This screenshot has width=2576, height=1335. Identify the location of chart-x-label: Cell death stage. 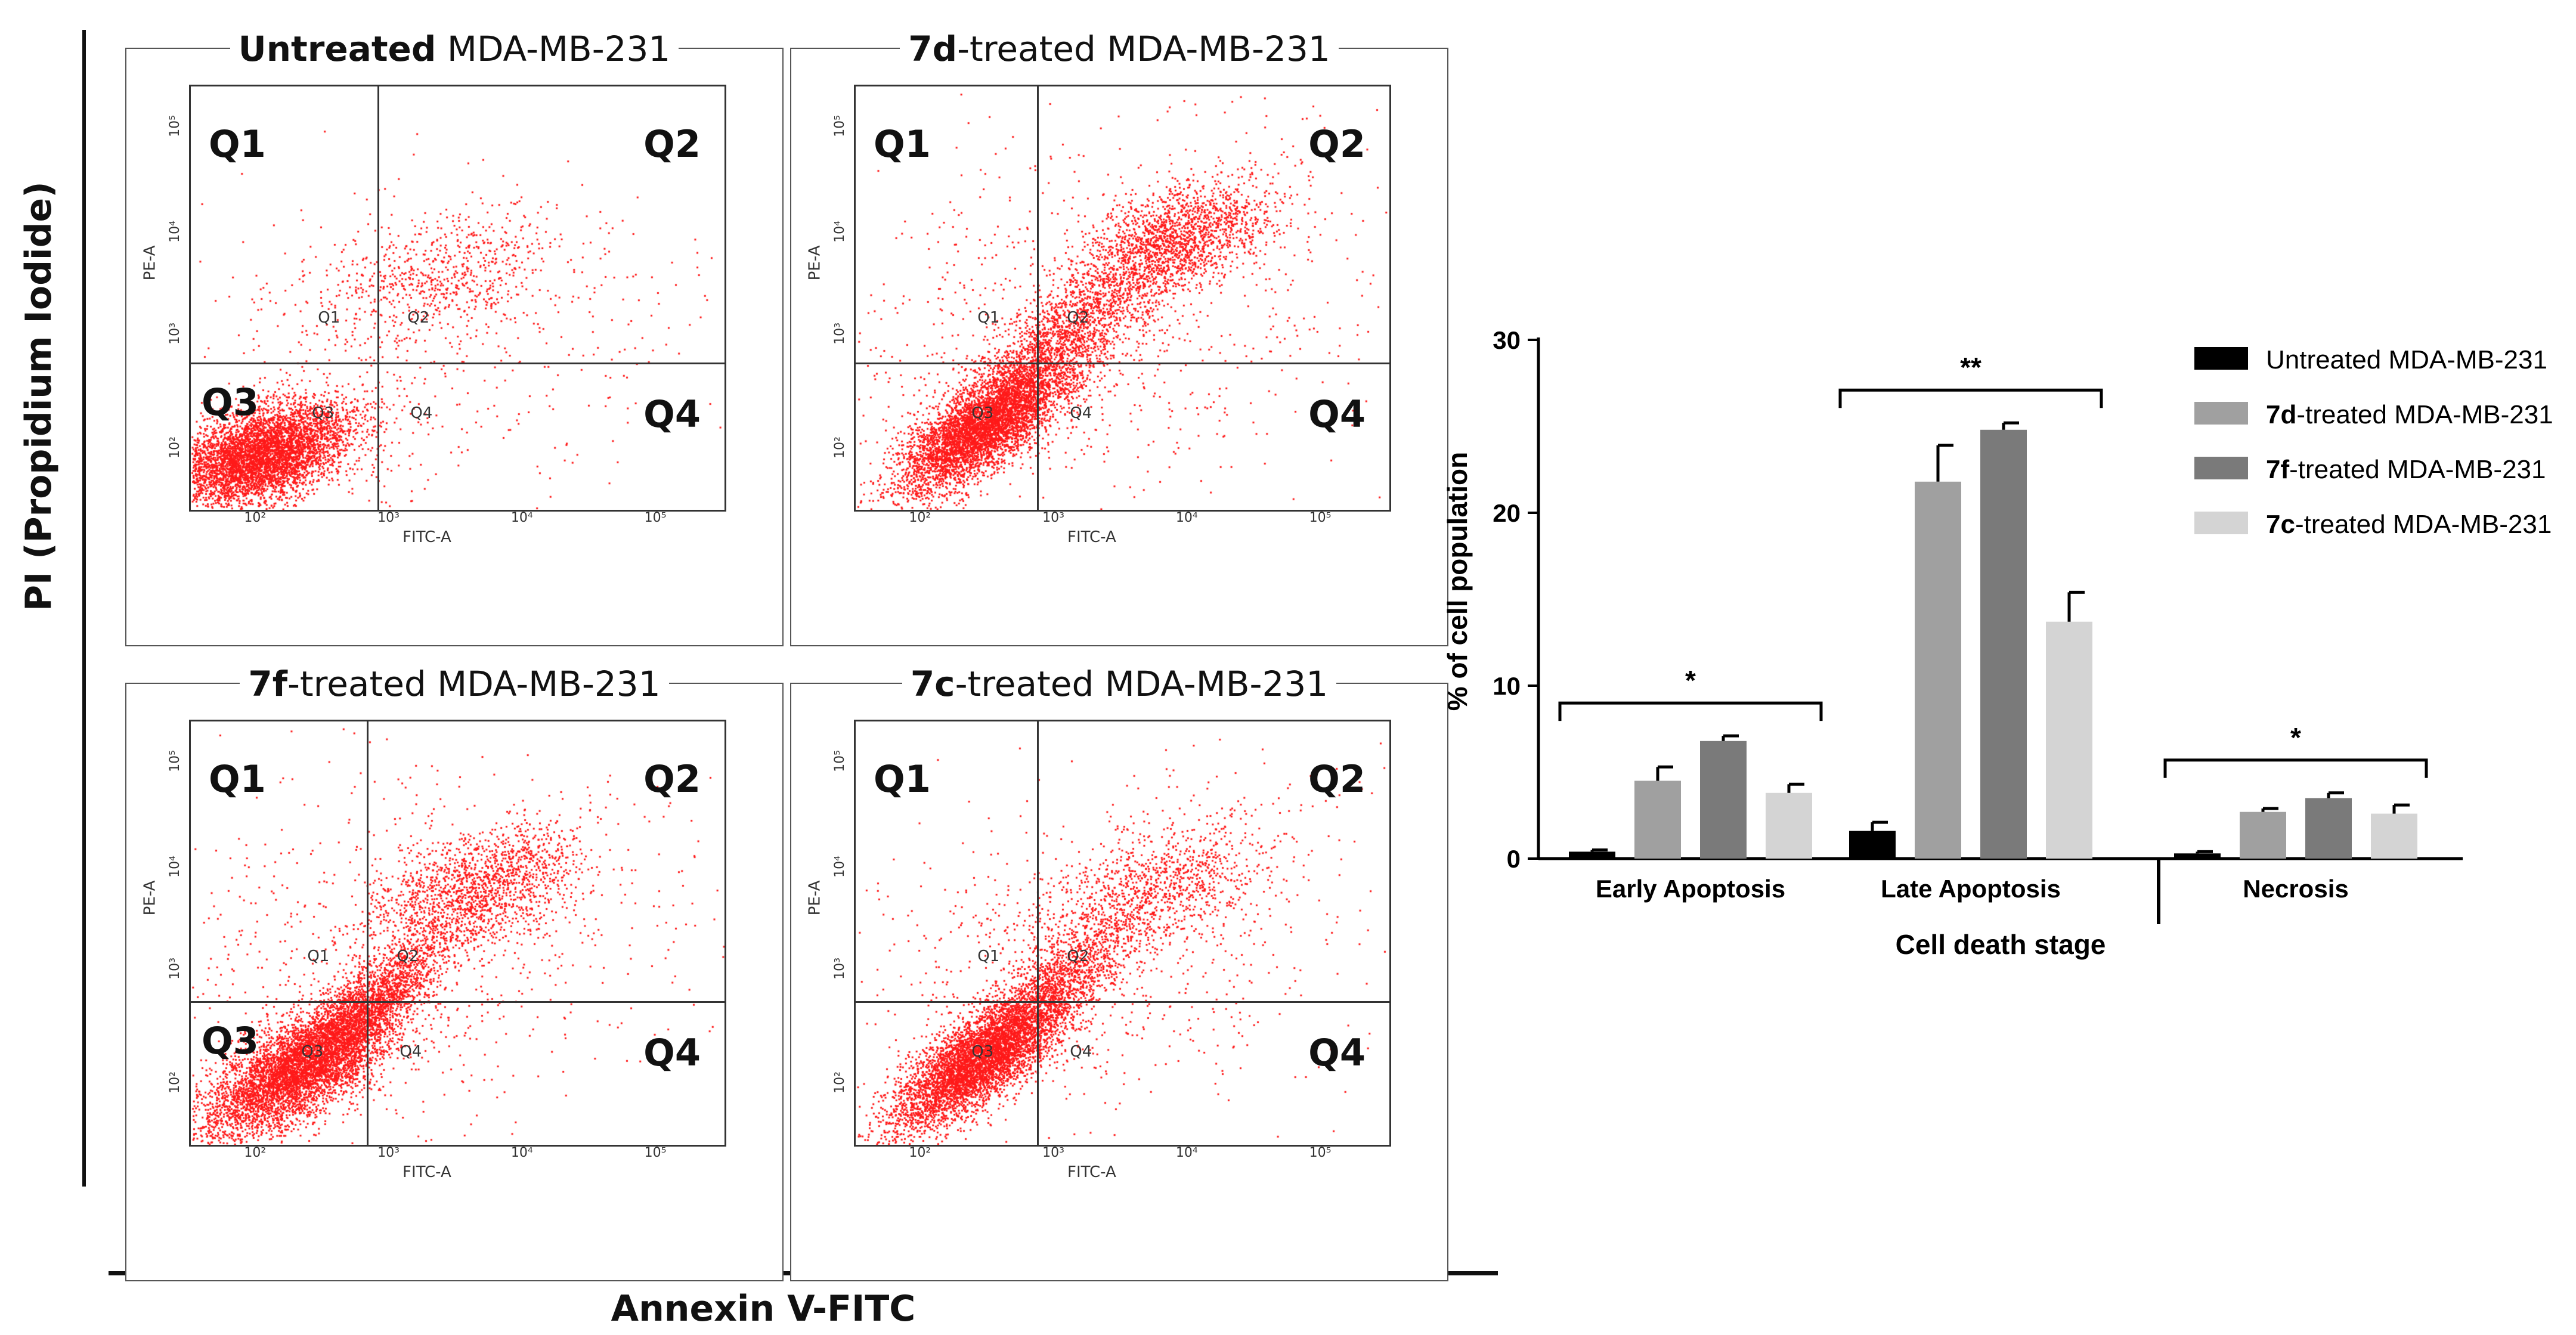
(2001, 945).